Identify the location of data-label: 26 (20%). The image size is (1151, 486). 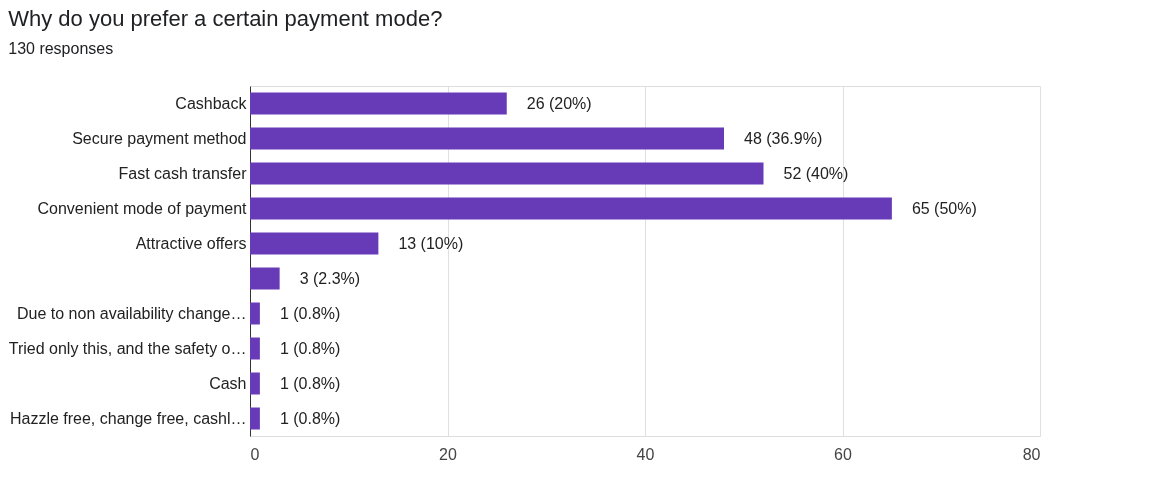
(559, 103).